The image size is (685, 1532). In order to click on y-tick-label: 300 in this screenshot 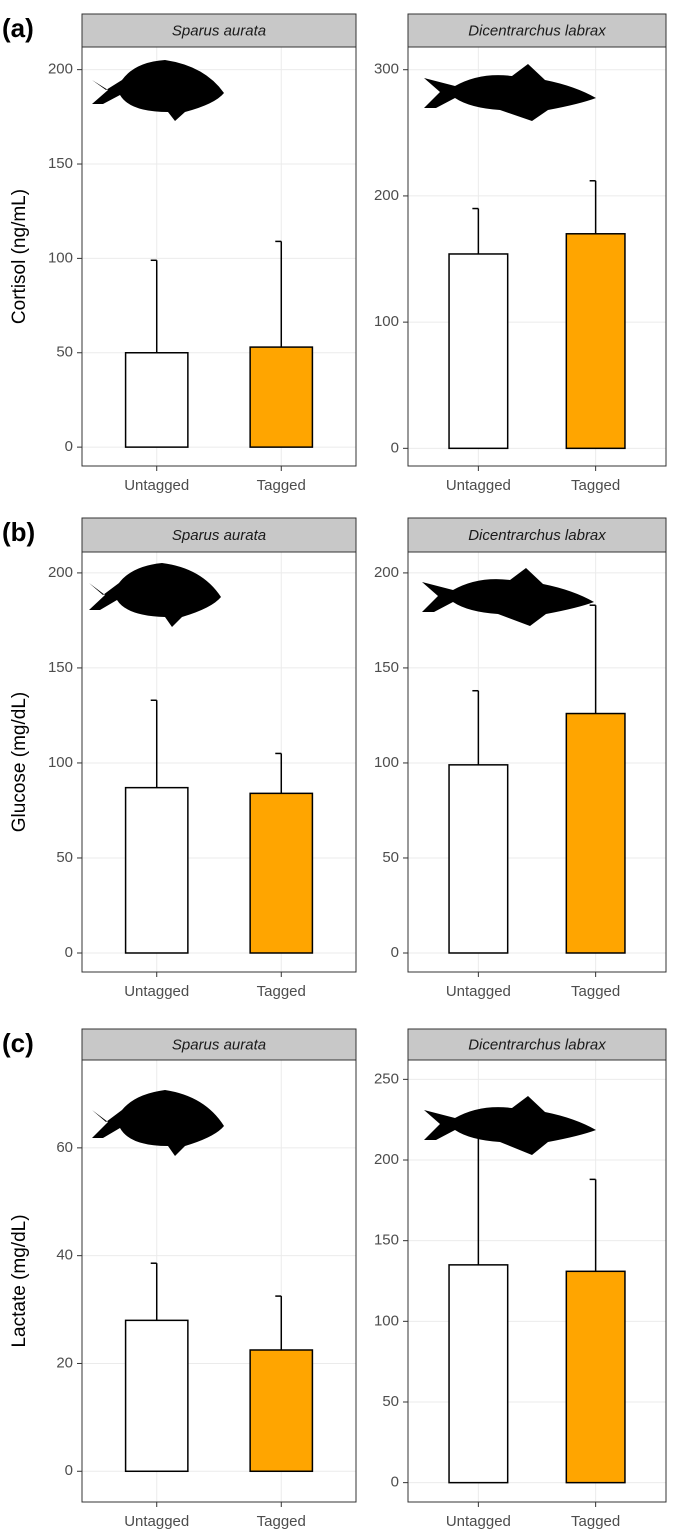, I will do `click(386, 69)`.